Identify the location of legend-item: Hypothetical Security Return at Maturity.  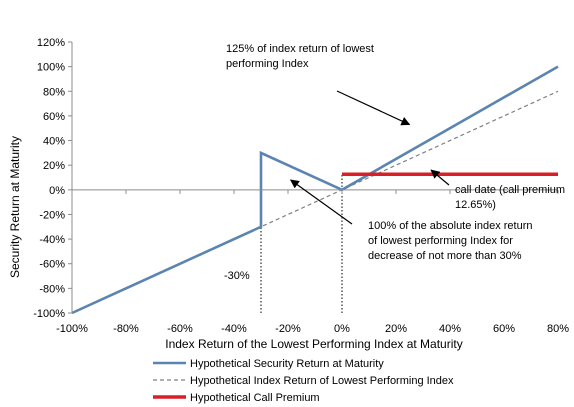
(268, 364).